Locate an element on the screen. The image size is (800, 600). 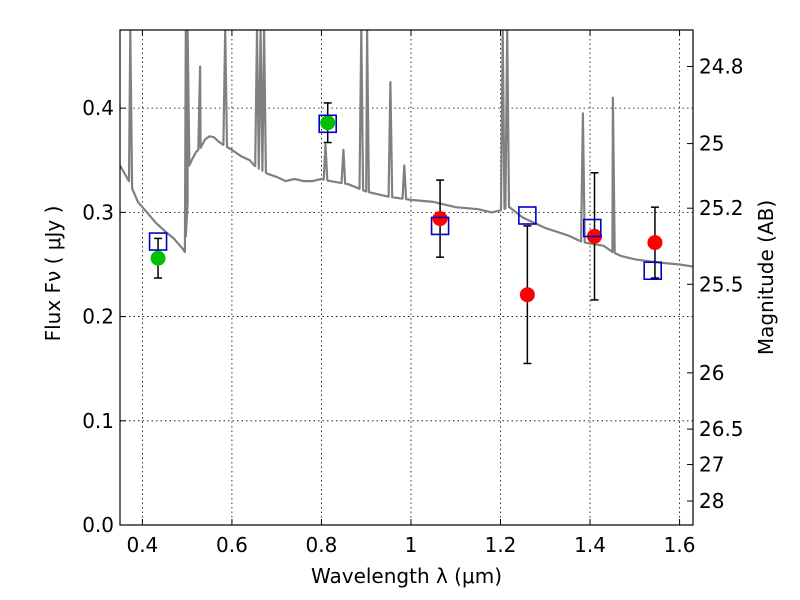
y-axis-label: Flux Fν ( μJy ) is located at coordinates (53, 274).